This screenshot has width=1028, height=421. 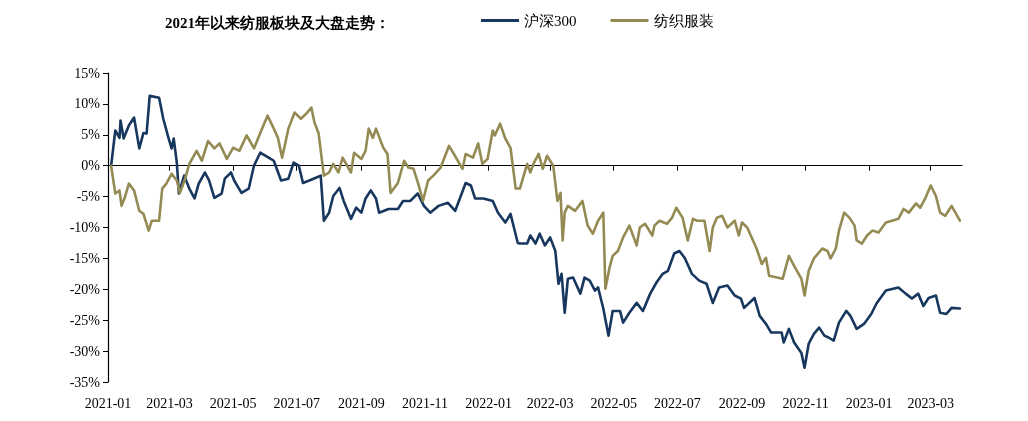 I want to click on x-tick-label: 2022-11, so click(x=805, y=403).